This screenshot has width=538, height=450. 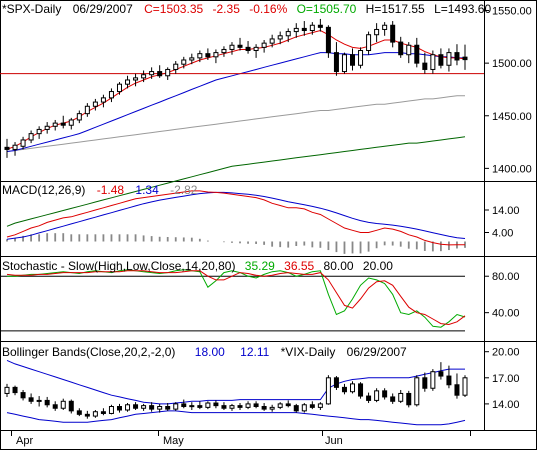 I want to click on vix-label: *VIX-Daily, so click(x=308, y=352).